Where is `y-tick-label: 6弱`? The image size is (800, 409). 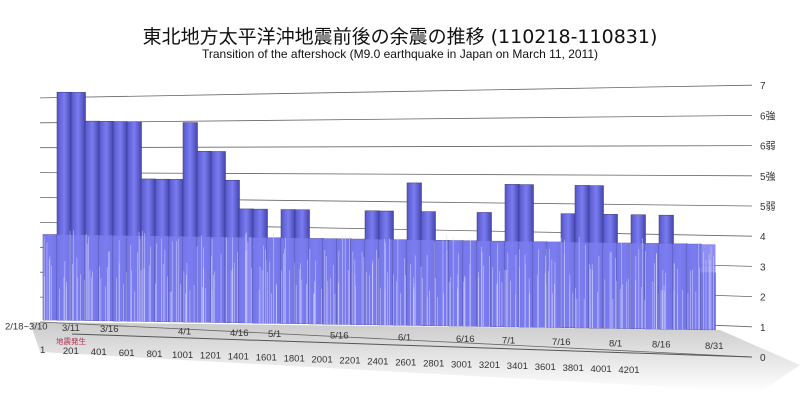 y-tick-label: 6弱 is located at coordinates (768, 147).